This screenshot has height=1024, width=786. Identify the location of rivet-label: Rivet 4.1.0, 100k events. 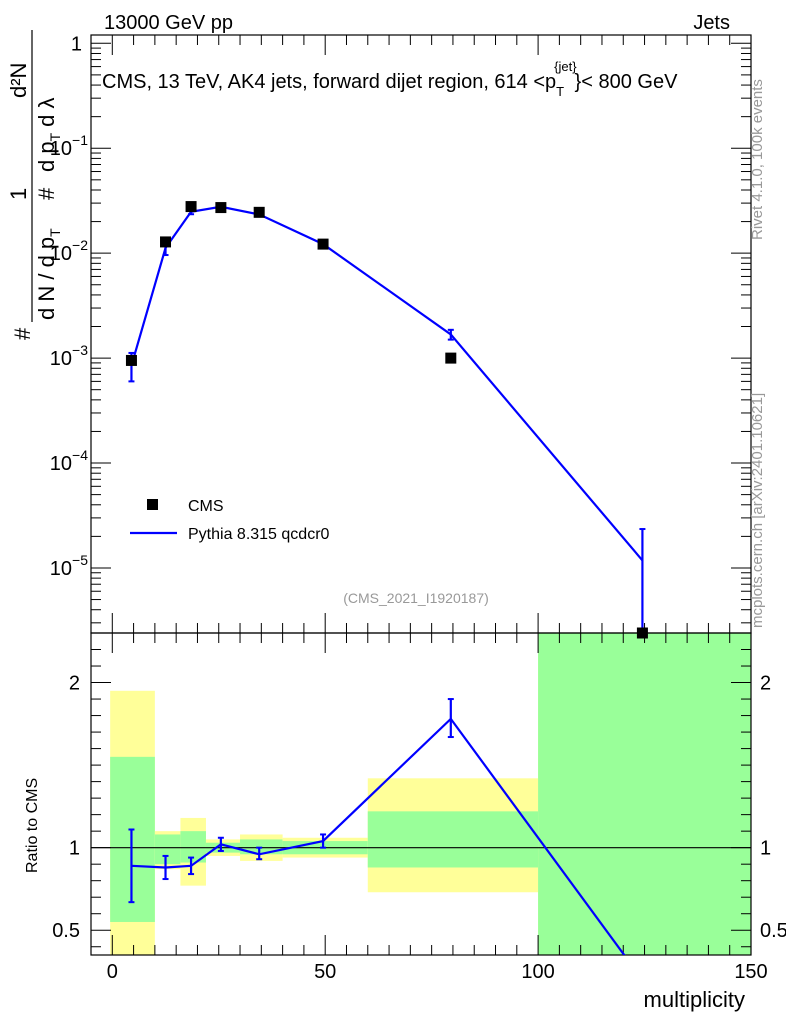
(757, 159).